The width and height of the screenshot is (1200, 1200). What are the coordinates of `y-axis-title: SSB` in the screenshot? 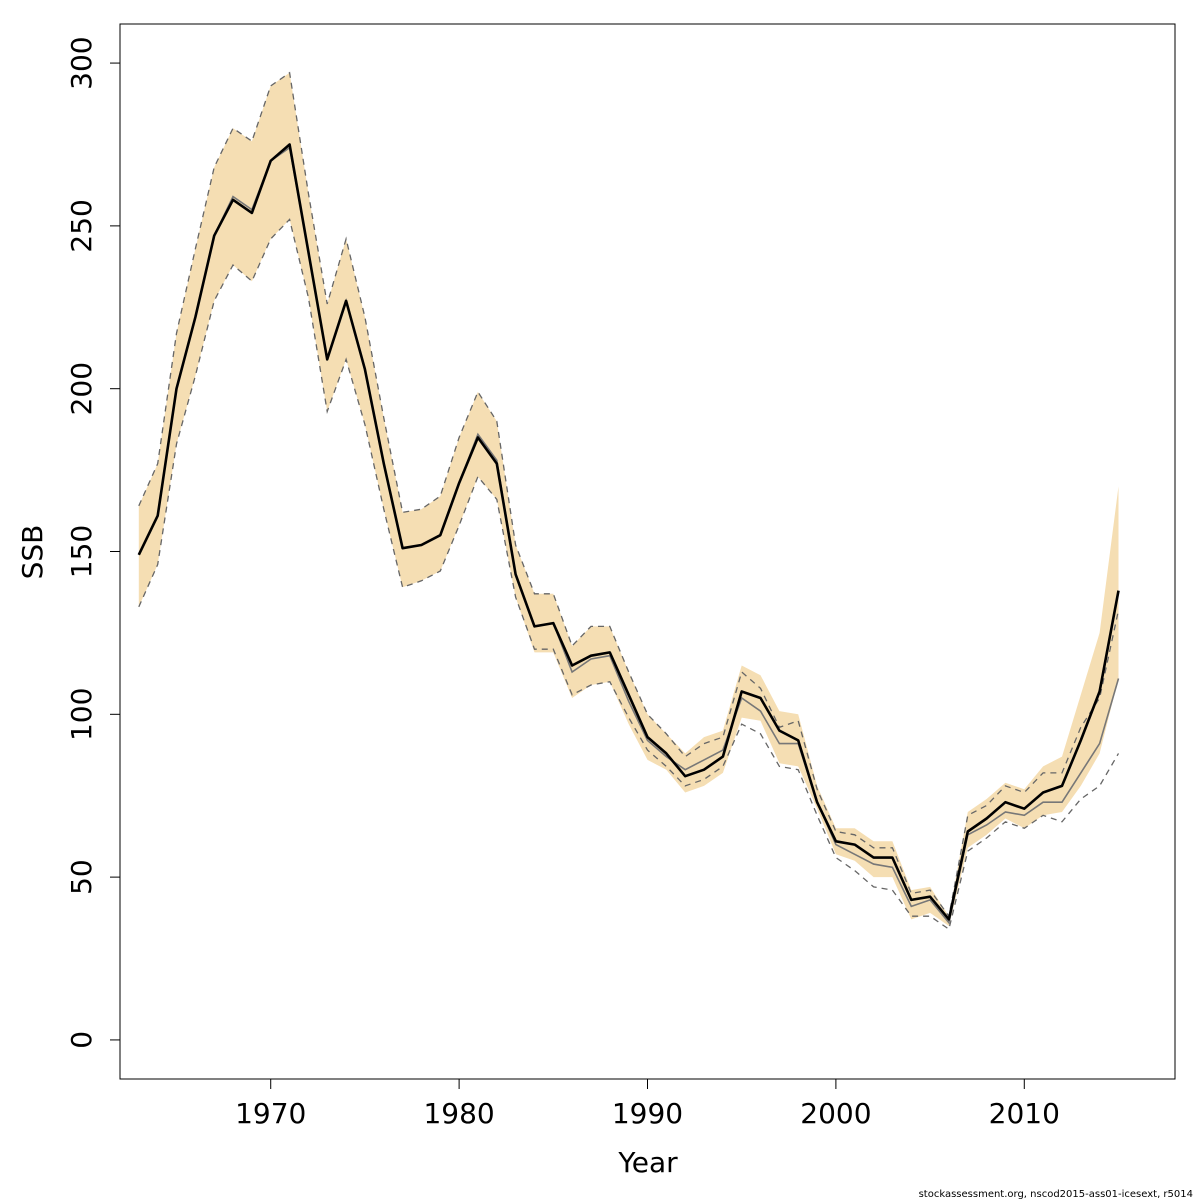 It's located at (32, 552).